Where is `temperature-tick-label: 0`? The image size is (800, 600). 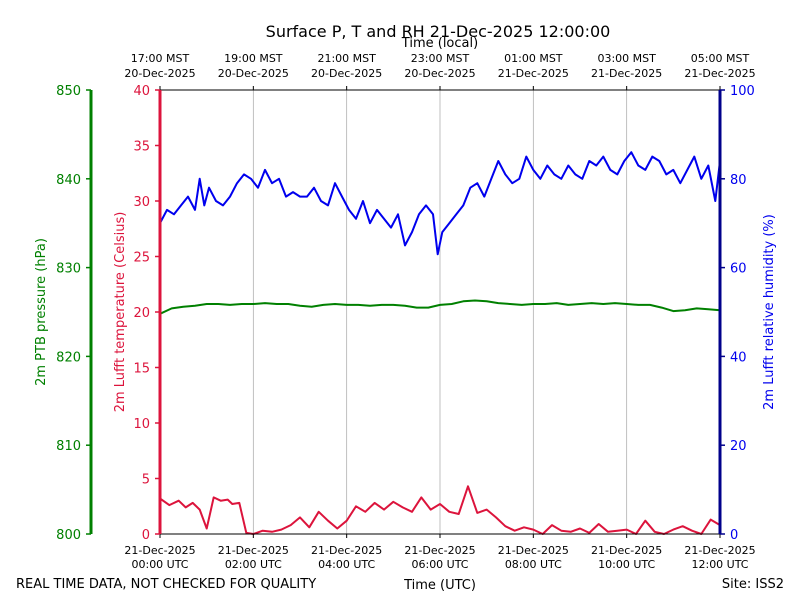 temperature-tick-label: 0 is located at coordinates (146, 535).